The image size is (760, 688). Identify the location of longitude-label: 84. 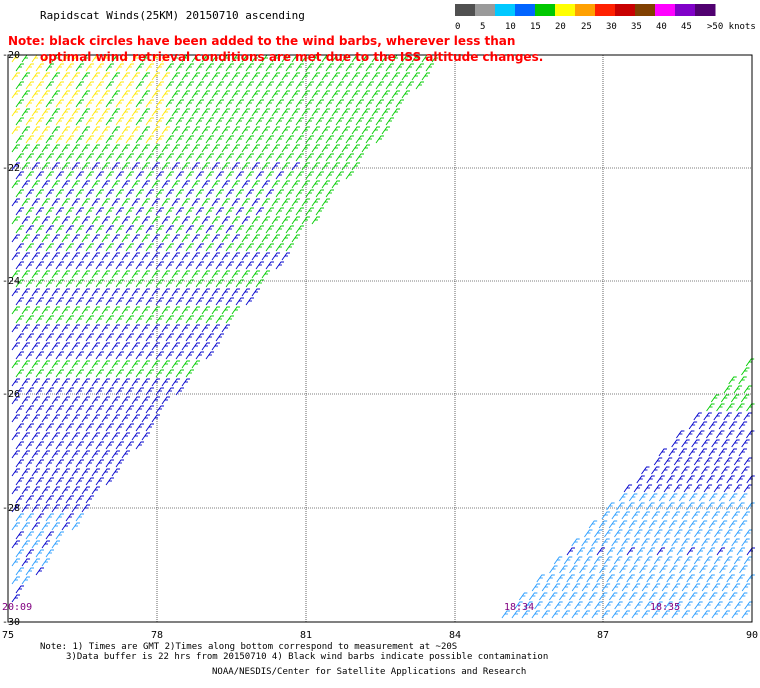
(455, 635).